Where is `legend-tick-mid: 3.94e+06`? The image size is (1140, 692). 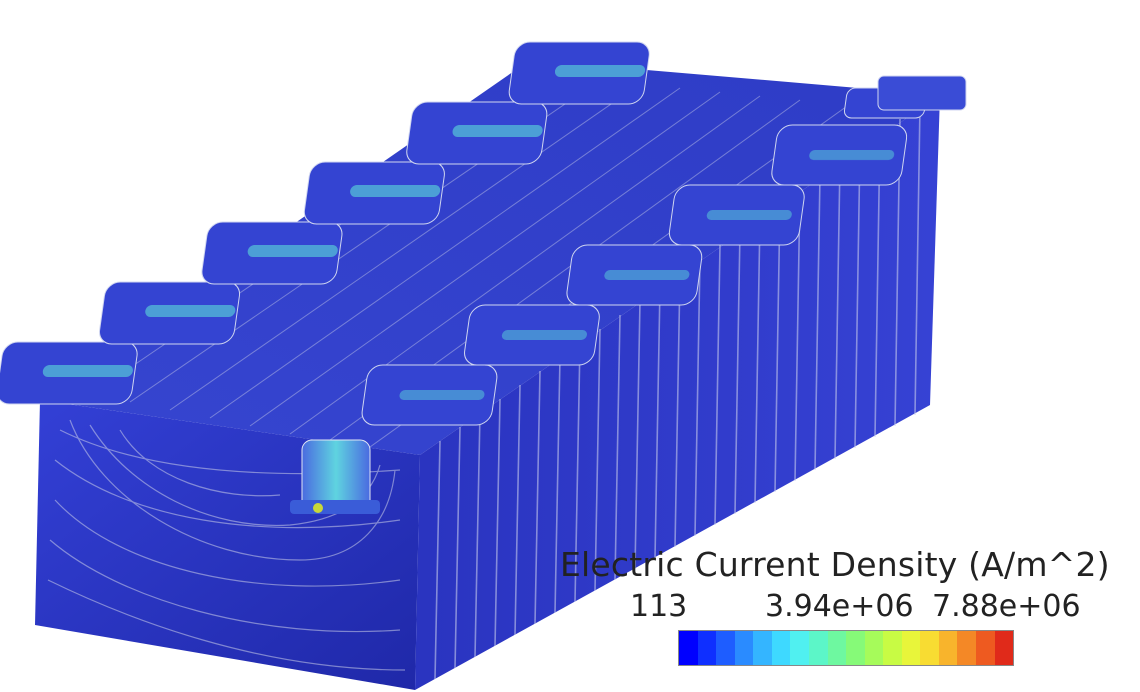
legend-tick-mid: 3.94e+06 is located at coordinates (839, 606).